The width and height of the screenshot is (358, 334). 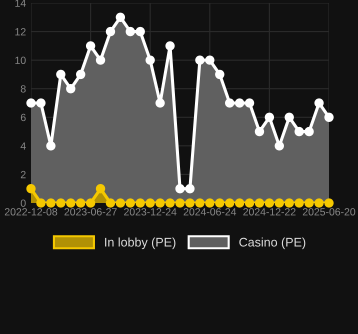 I want to click on legend-label: In lobby (PE), so click(x=140, y=243).